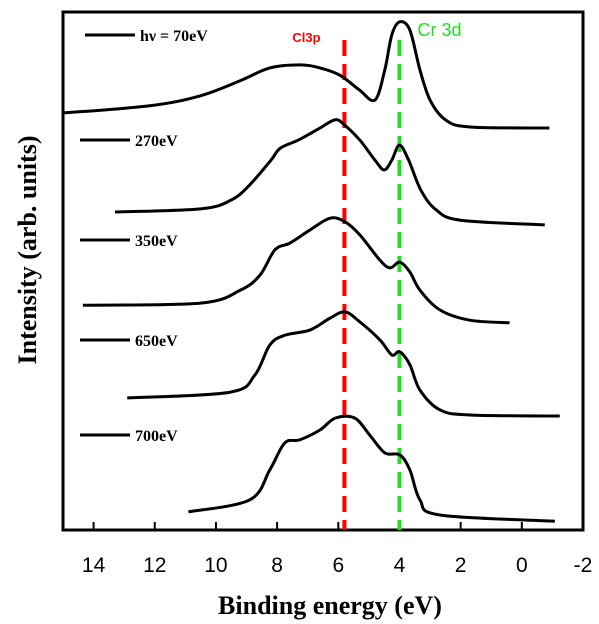 This screenshot has height=624, width=599. Describe the element at coordinates (154, 565) in the screenshot. I see `x-tick-label: 12` at that location.